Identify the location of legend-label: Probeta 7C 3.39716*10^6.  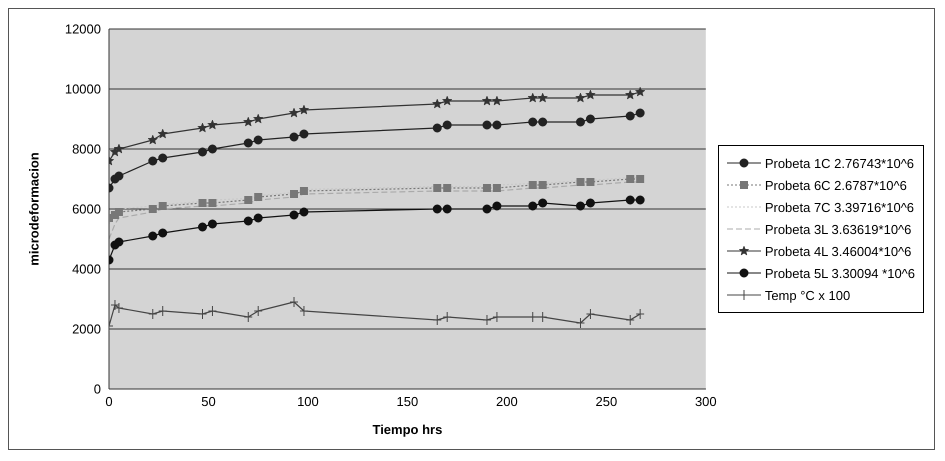
(839, 207).